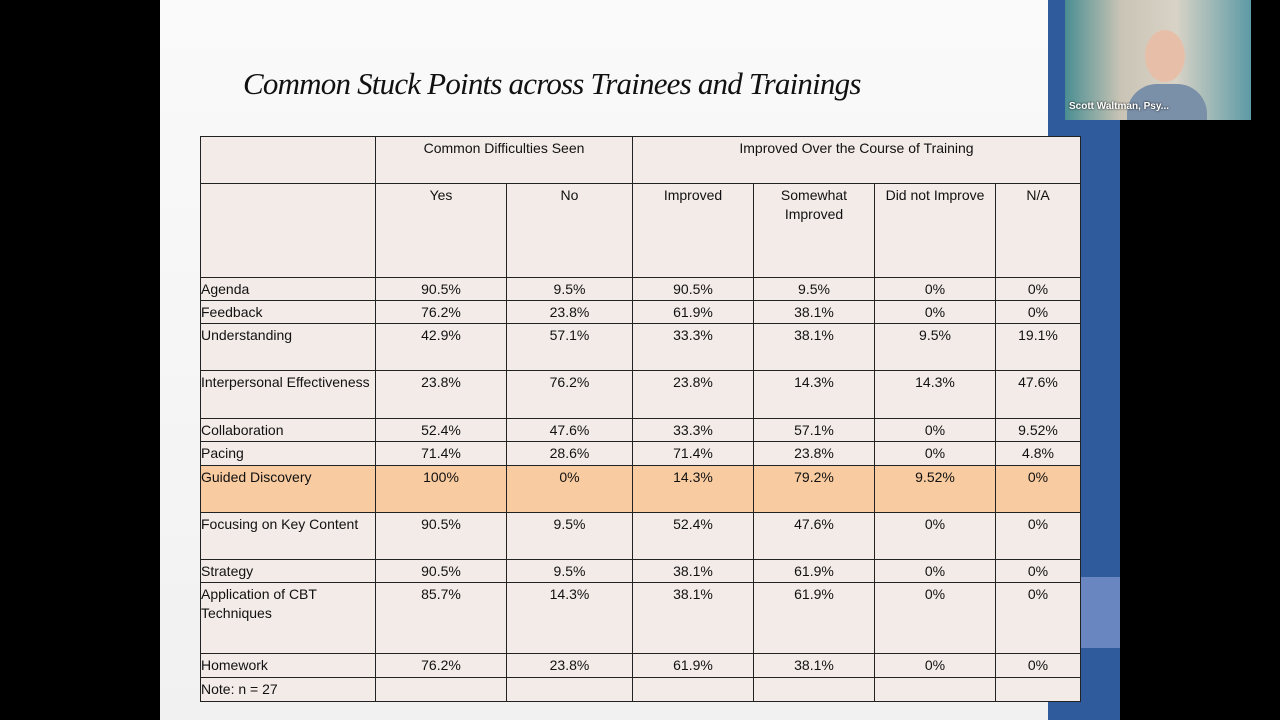  What do you see at coordinates (288, 618) in the screenshot?
I see `row-label: Application of CBT Techniques` at bounding box center [288, 618].